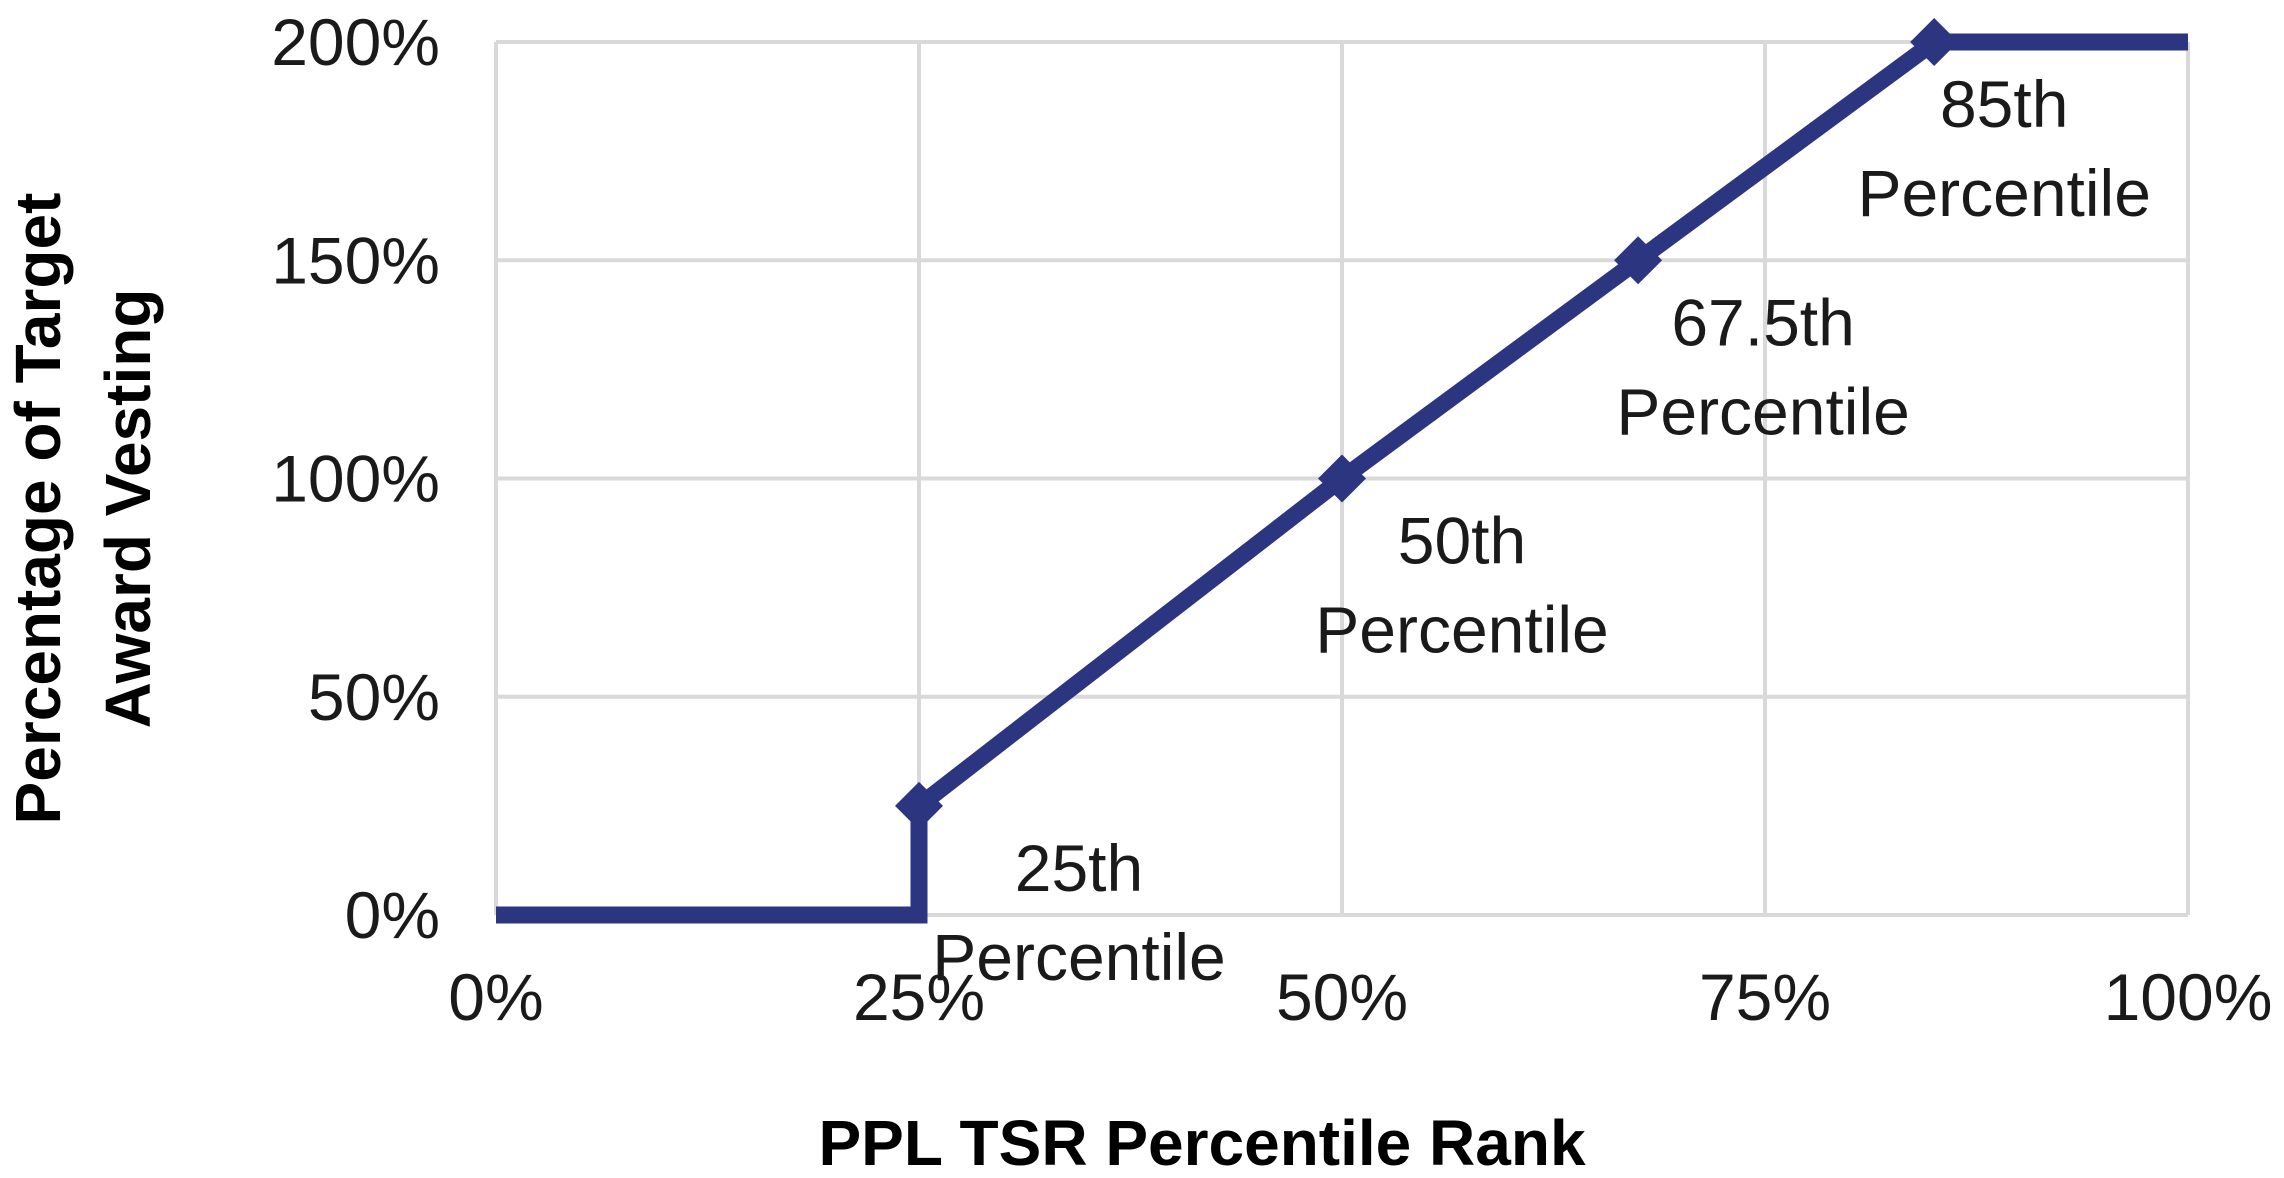 The width and height of the screenshot is (2284, 1178). Describe the element at coordinates (355, 479) in the screenshot. I see `y-tick-label: 100%` at that location.